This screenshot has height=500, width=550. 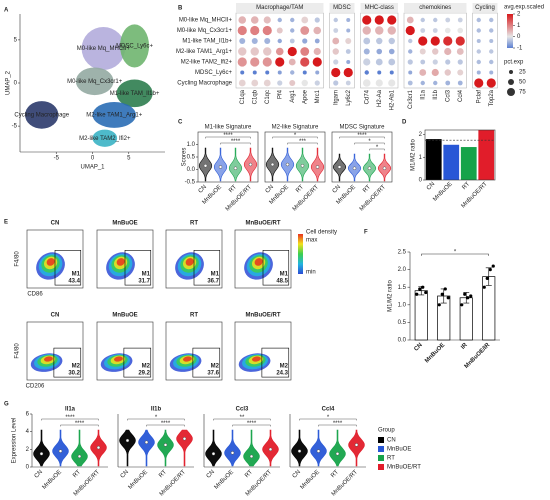 What do you see at coordinates (511, 92) in the screenshot?
I see `size-legend-dot` at bounding box center [511, 92].